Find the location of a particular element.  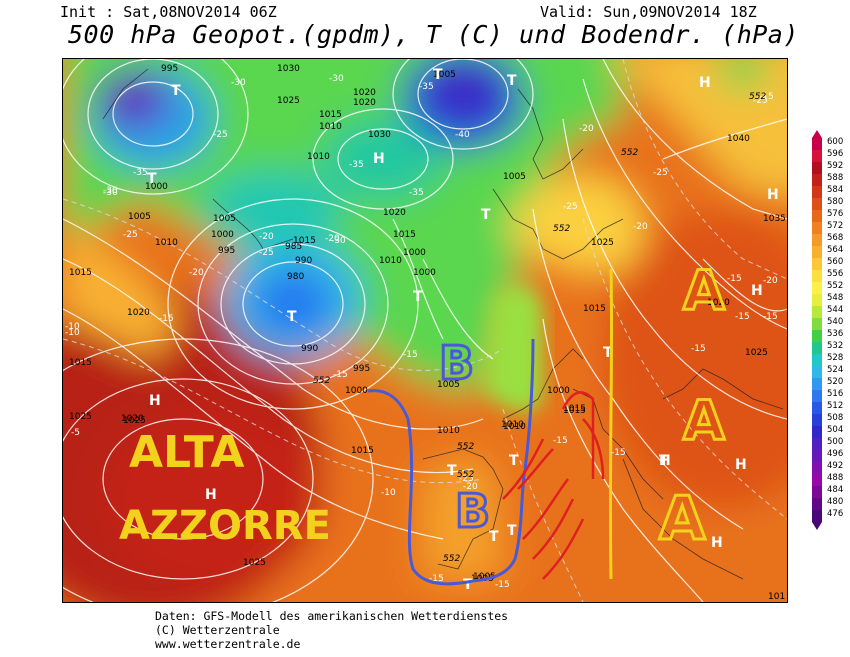

legend-value: 536 is located at coordinates (835, 334).